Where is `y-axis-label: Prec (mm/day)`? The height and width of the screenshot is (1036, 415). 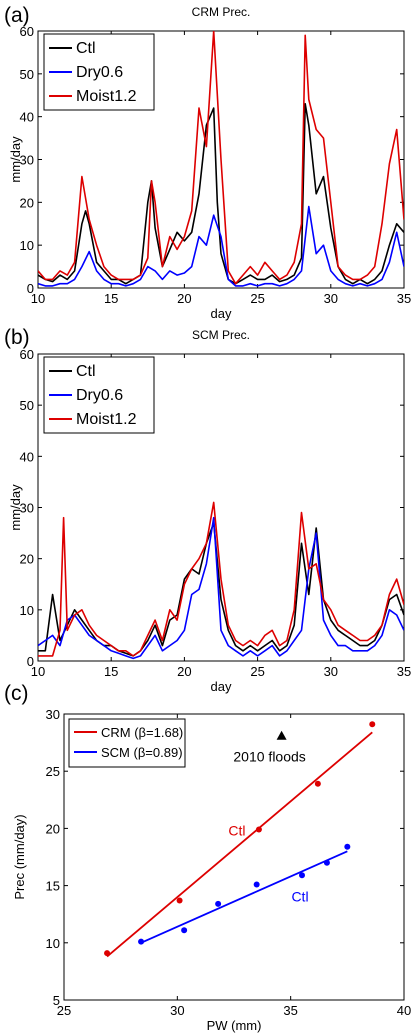
y-axis-label: Prec (mm/day) is located at coordinates (19, 856).